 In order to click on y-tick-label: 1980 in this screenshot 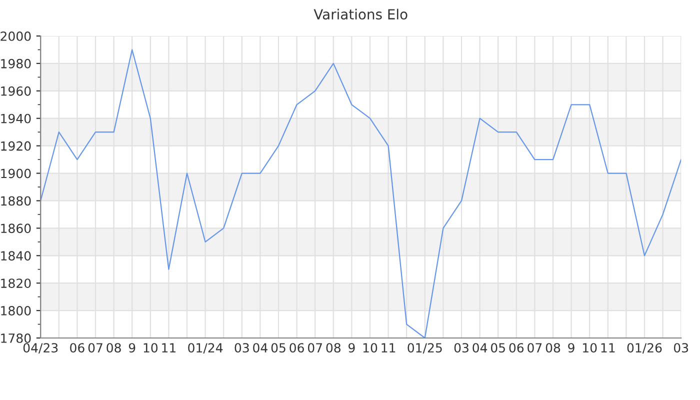, I will do `click(16, 63)`.